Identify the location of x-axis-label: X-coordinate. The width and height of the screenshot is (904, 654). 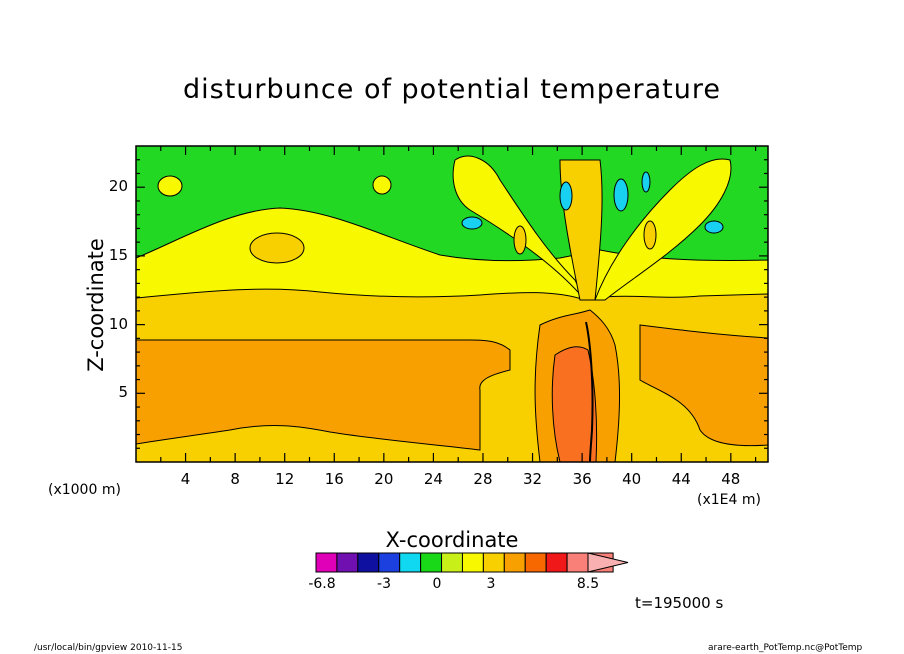
(452, 540).